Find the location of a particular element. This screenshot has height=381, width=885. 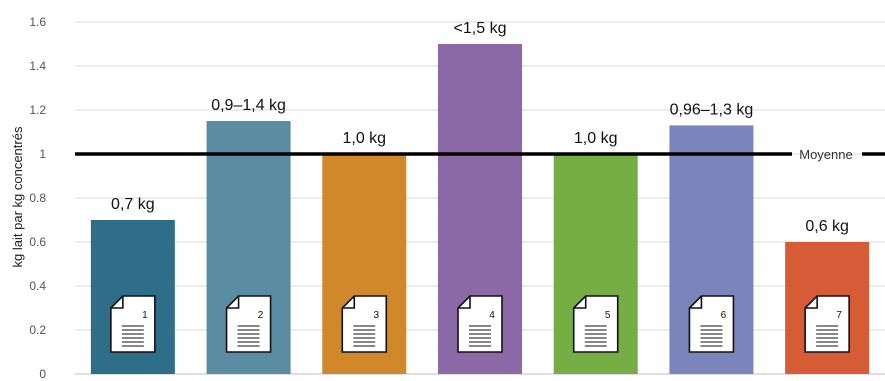

document-number: 4 is located at coordinates (492, 315).